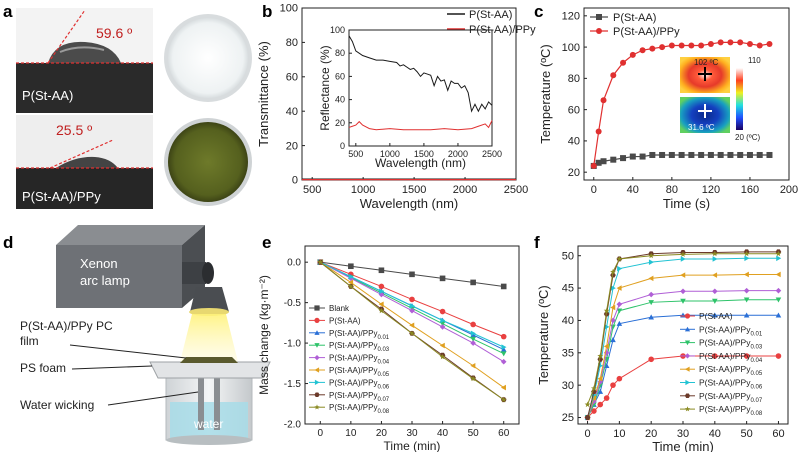  Describe the element at coordinates (264, 335) in the screenshot. I see `y-axis-label: Mass change (kg·m⁻²)` at that location.